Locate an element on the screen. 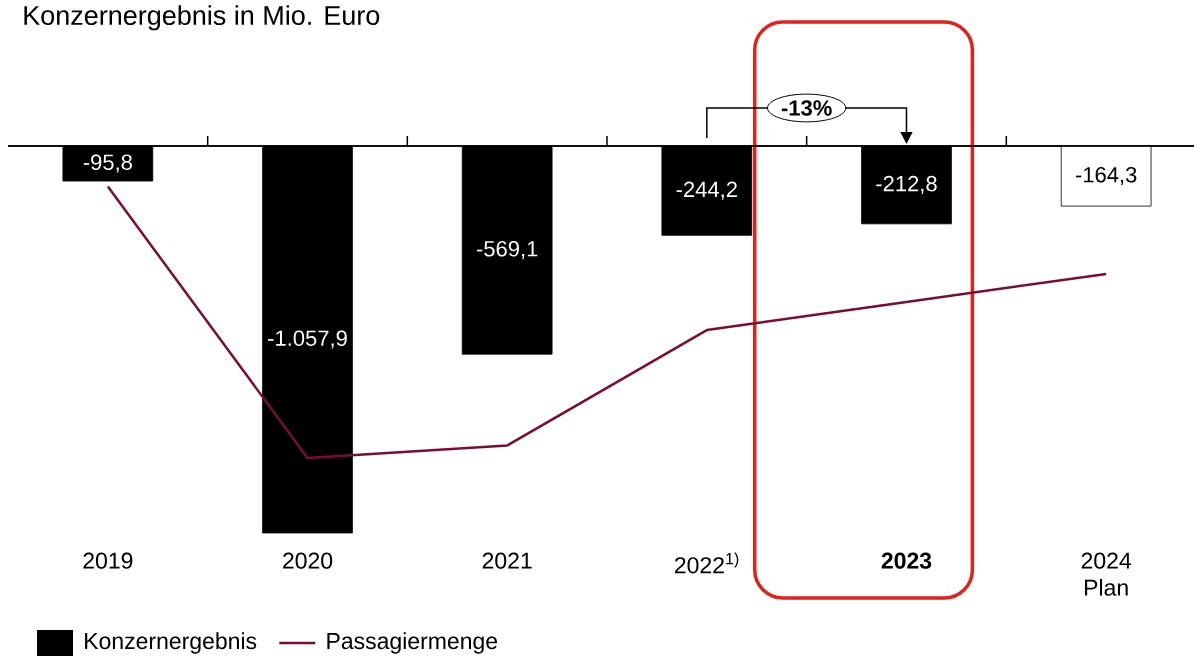 This screenshot has width=1194, height=658. data-label: -95,8 is located at coordinates (107, 163).